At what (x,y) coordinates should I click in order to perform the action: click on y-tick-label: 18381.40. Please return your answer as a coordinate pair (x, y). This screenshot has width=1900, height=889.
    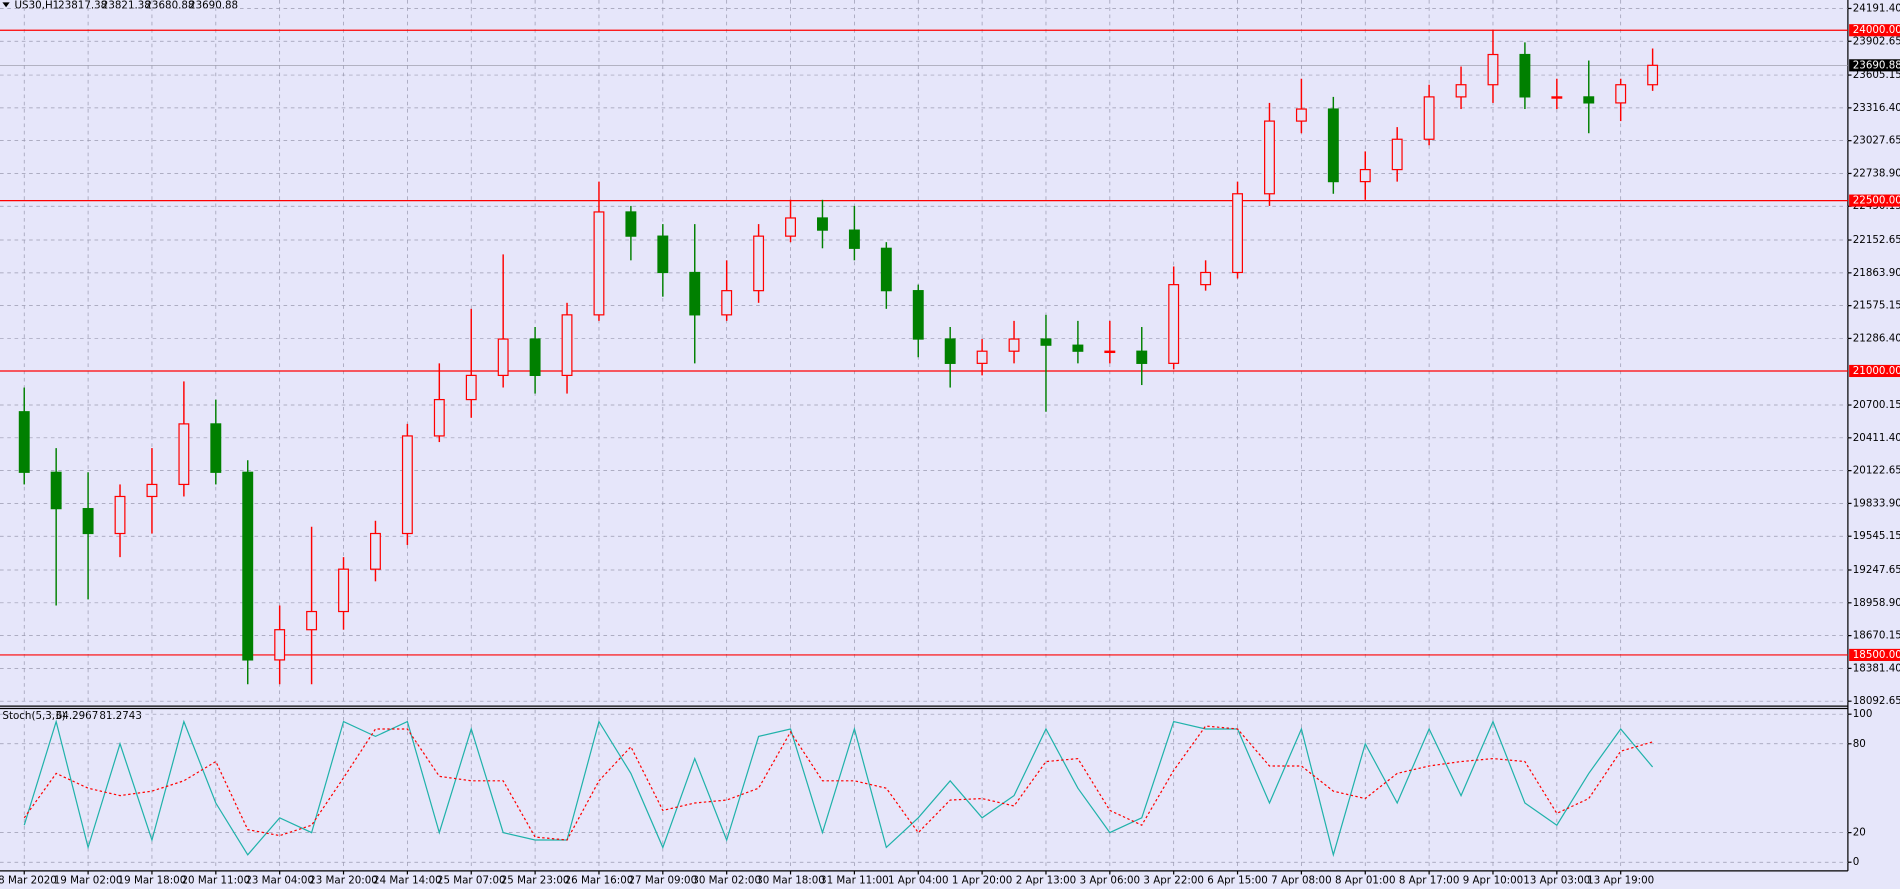
    Looking at the image, I should click on (1876, 668).